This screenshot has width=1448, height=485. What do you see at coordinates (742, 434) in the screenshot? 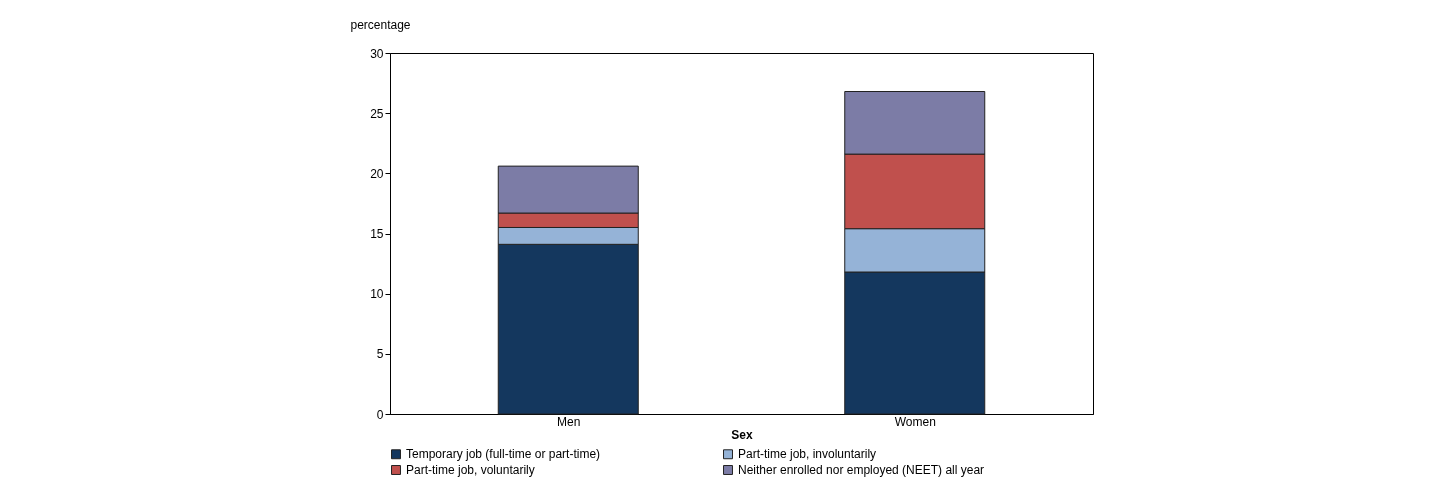
I see `x-axis-title: Sex` at bounding box center [742, 434].